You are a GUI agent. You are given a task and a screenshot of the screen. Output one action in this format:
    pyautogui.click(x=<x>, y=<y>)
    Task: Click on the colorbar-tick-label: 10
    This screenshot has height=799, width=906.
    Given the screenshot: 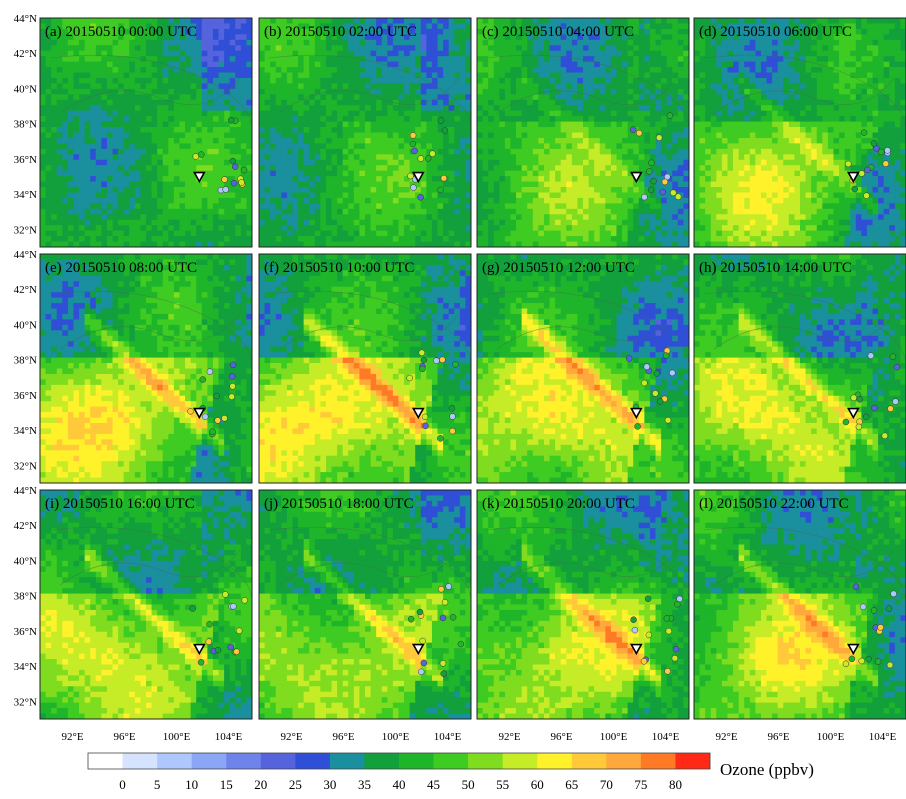 What is the action you would take?
    pyautogui.click(x=191, y=784)
    